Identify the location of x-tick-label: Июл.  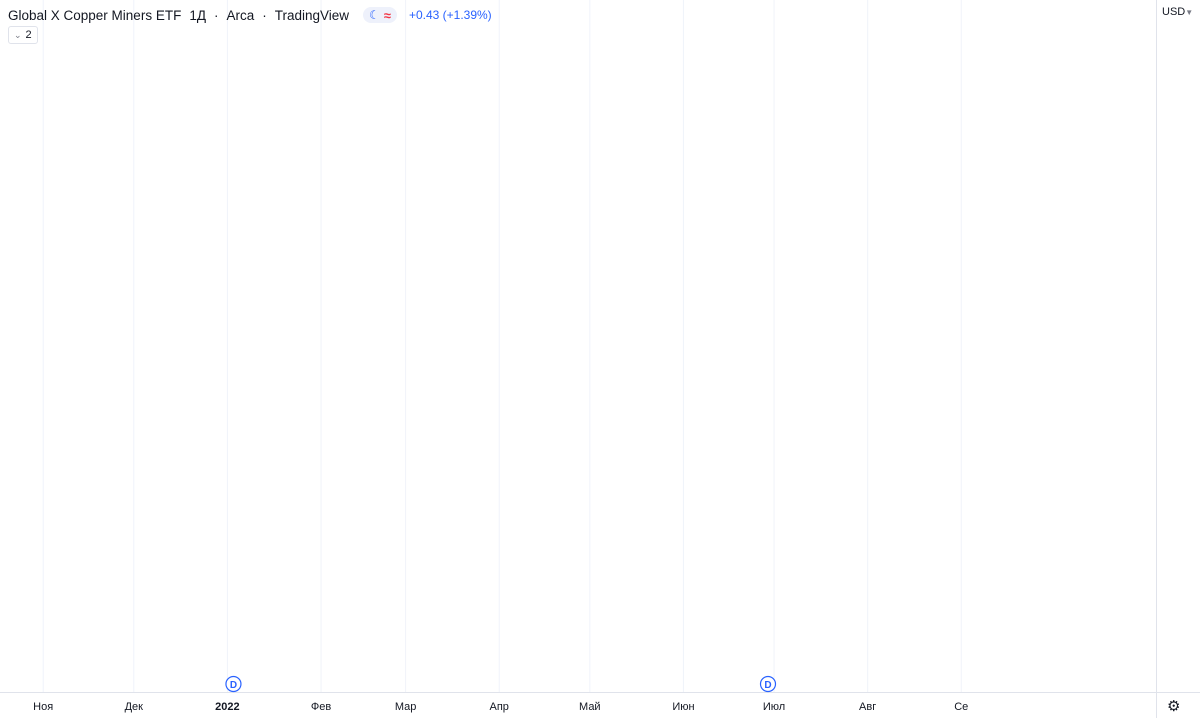
(774, 707).